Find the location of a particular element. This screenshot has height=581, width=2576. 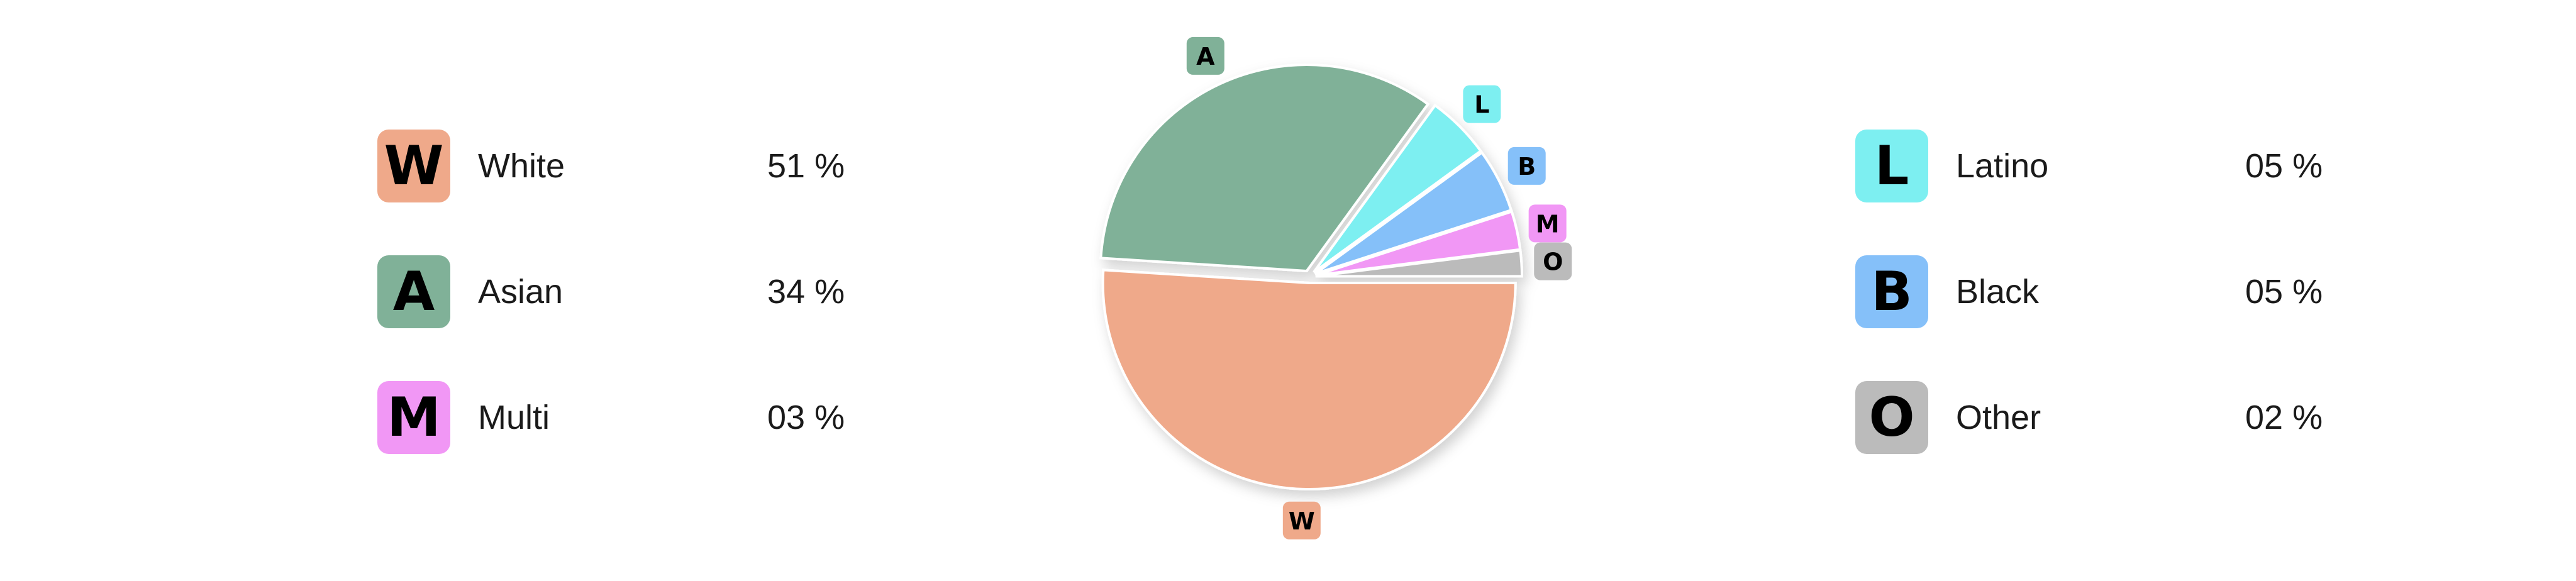

svg-text: L is located at coordinates (1481, 105).